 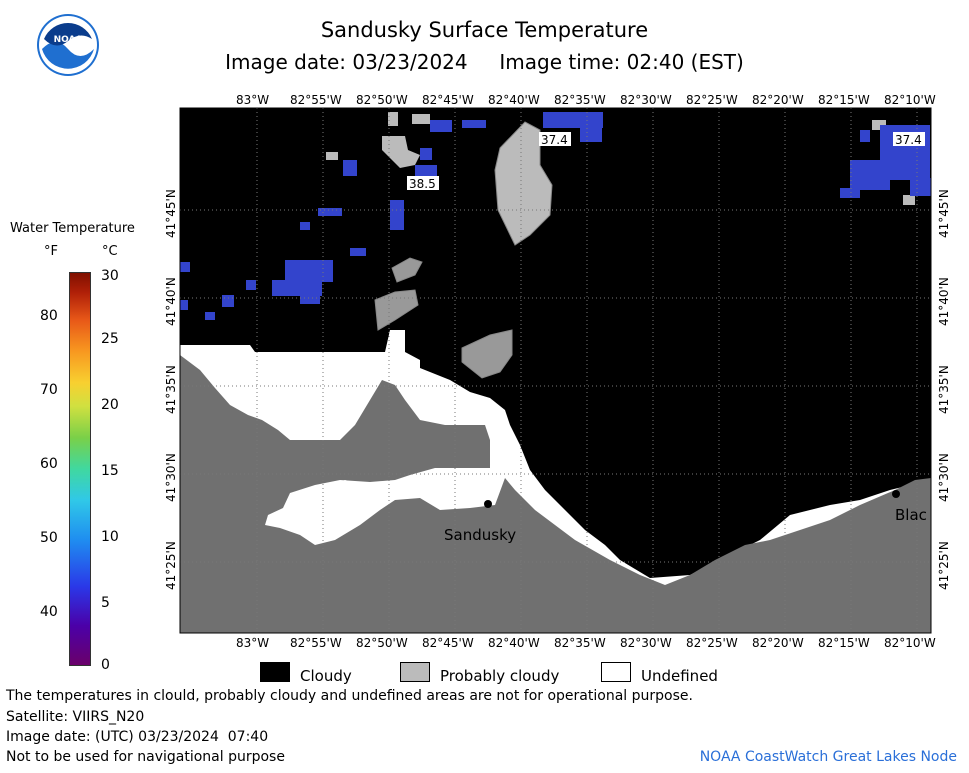 What do you see at coordinates (275, 672) in the screenshot?
I see `legend-swatch-cloudy` at bounding box center [275, 672].